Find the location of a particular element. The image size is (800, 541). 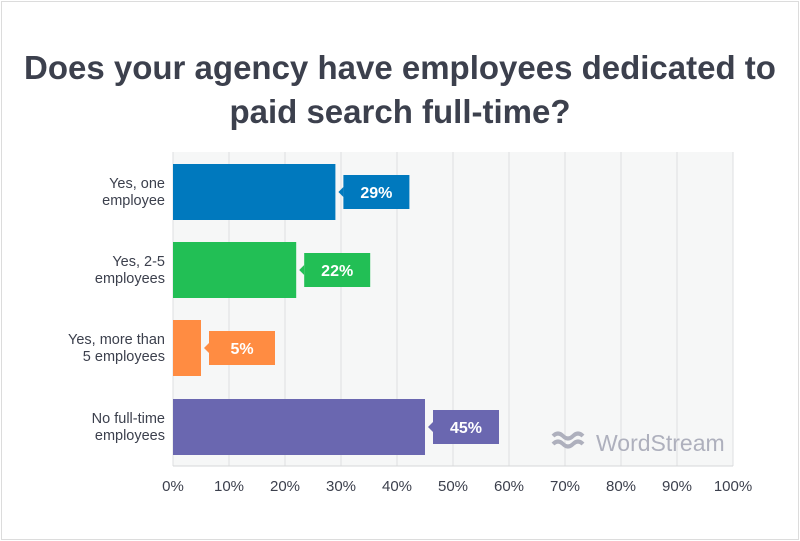

x-tick-label: 30% is located at coordinates (341, 486).